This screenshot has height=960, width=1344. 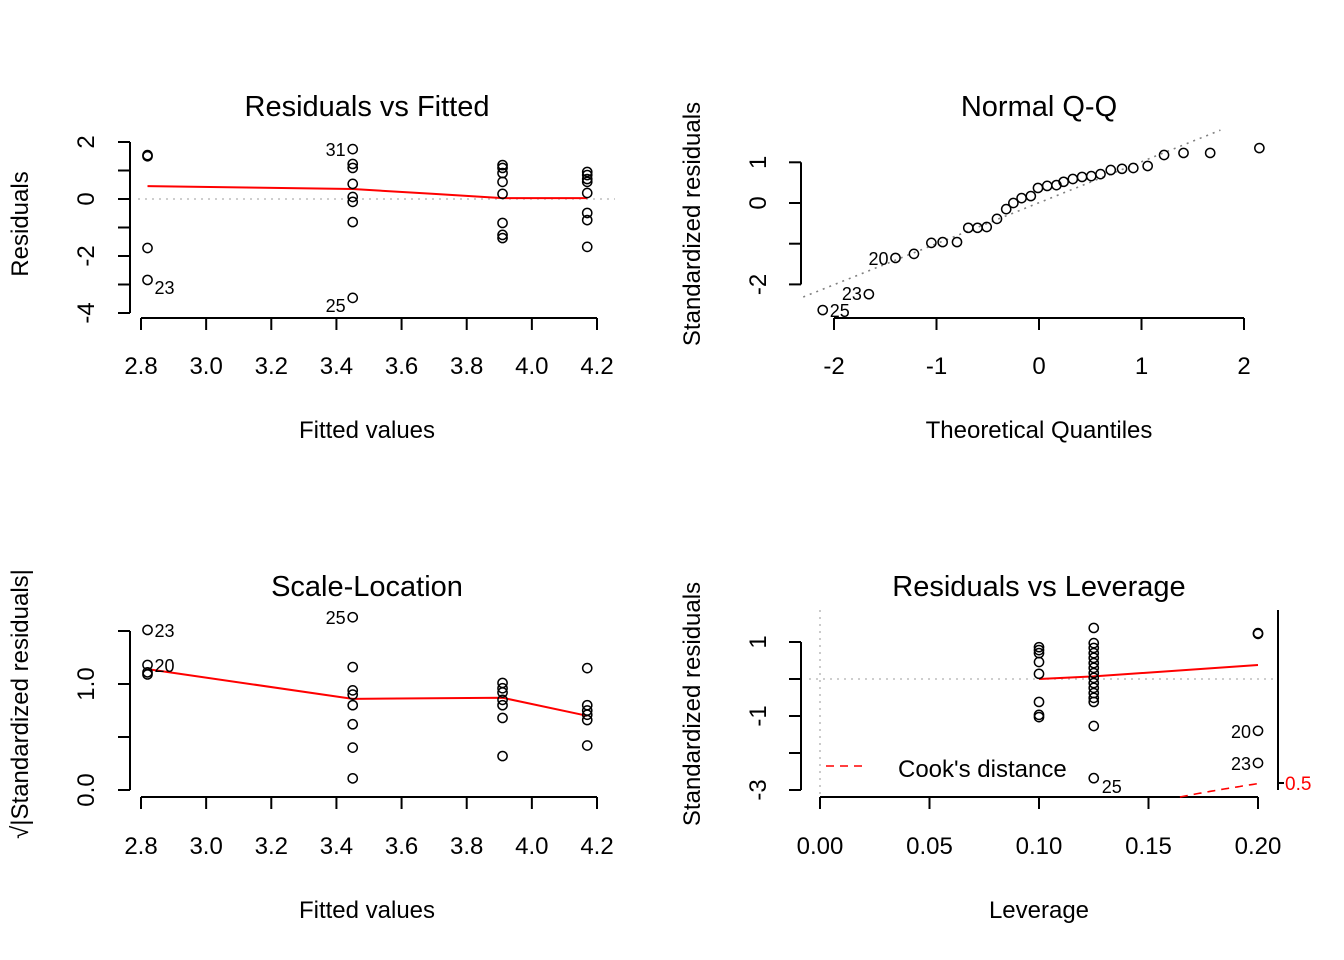 What do you see at coordinates (86, 141) in the screenshot?
I see `y-tick-label: 2` at bounding box center [86, 141].